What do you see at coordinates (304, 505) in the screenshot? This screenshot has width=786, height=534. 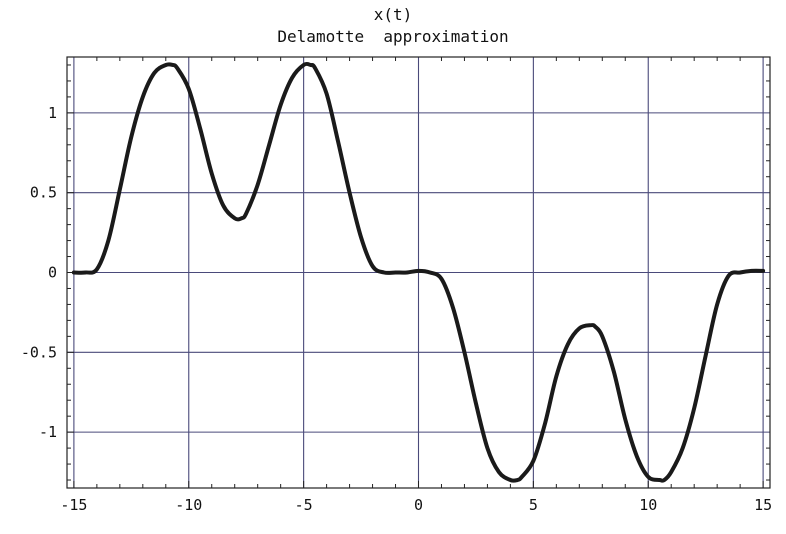 I see `x-tick-label: -5` at bounding box center [304, 505].